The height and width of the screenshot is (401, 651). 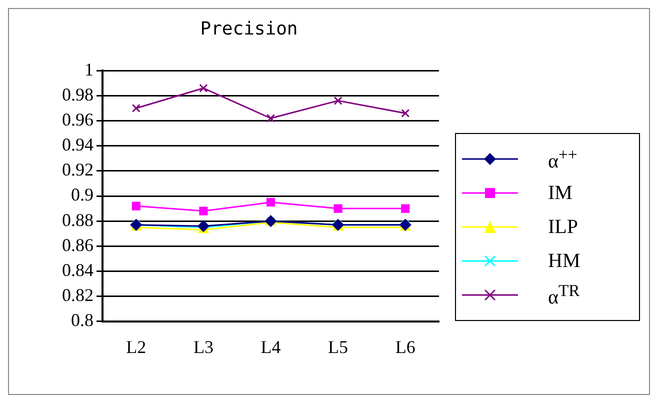 I want to click on x-tick-label: L2, so click(x=136, y=346).